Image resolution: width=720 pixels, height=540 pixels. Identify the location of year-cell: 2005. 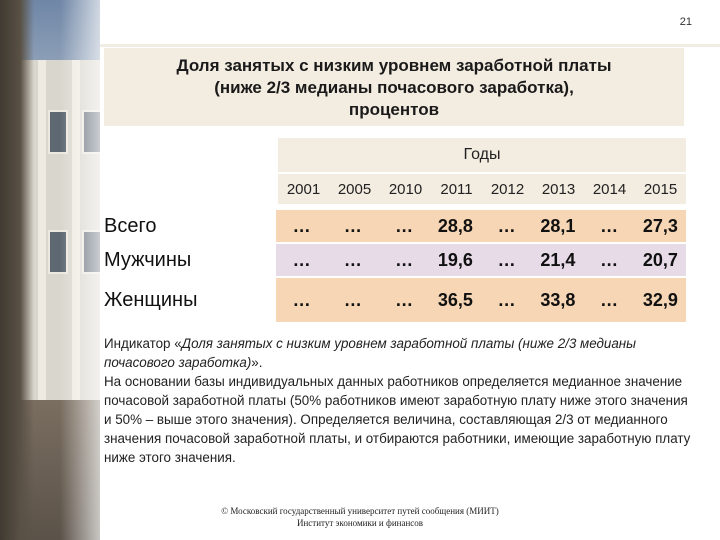
(354, 189).